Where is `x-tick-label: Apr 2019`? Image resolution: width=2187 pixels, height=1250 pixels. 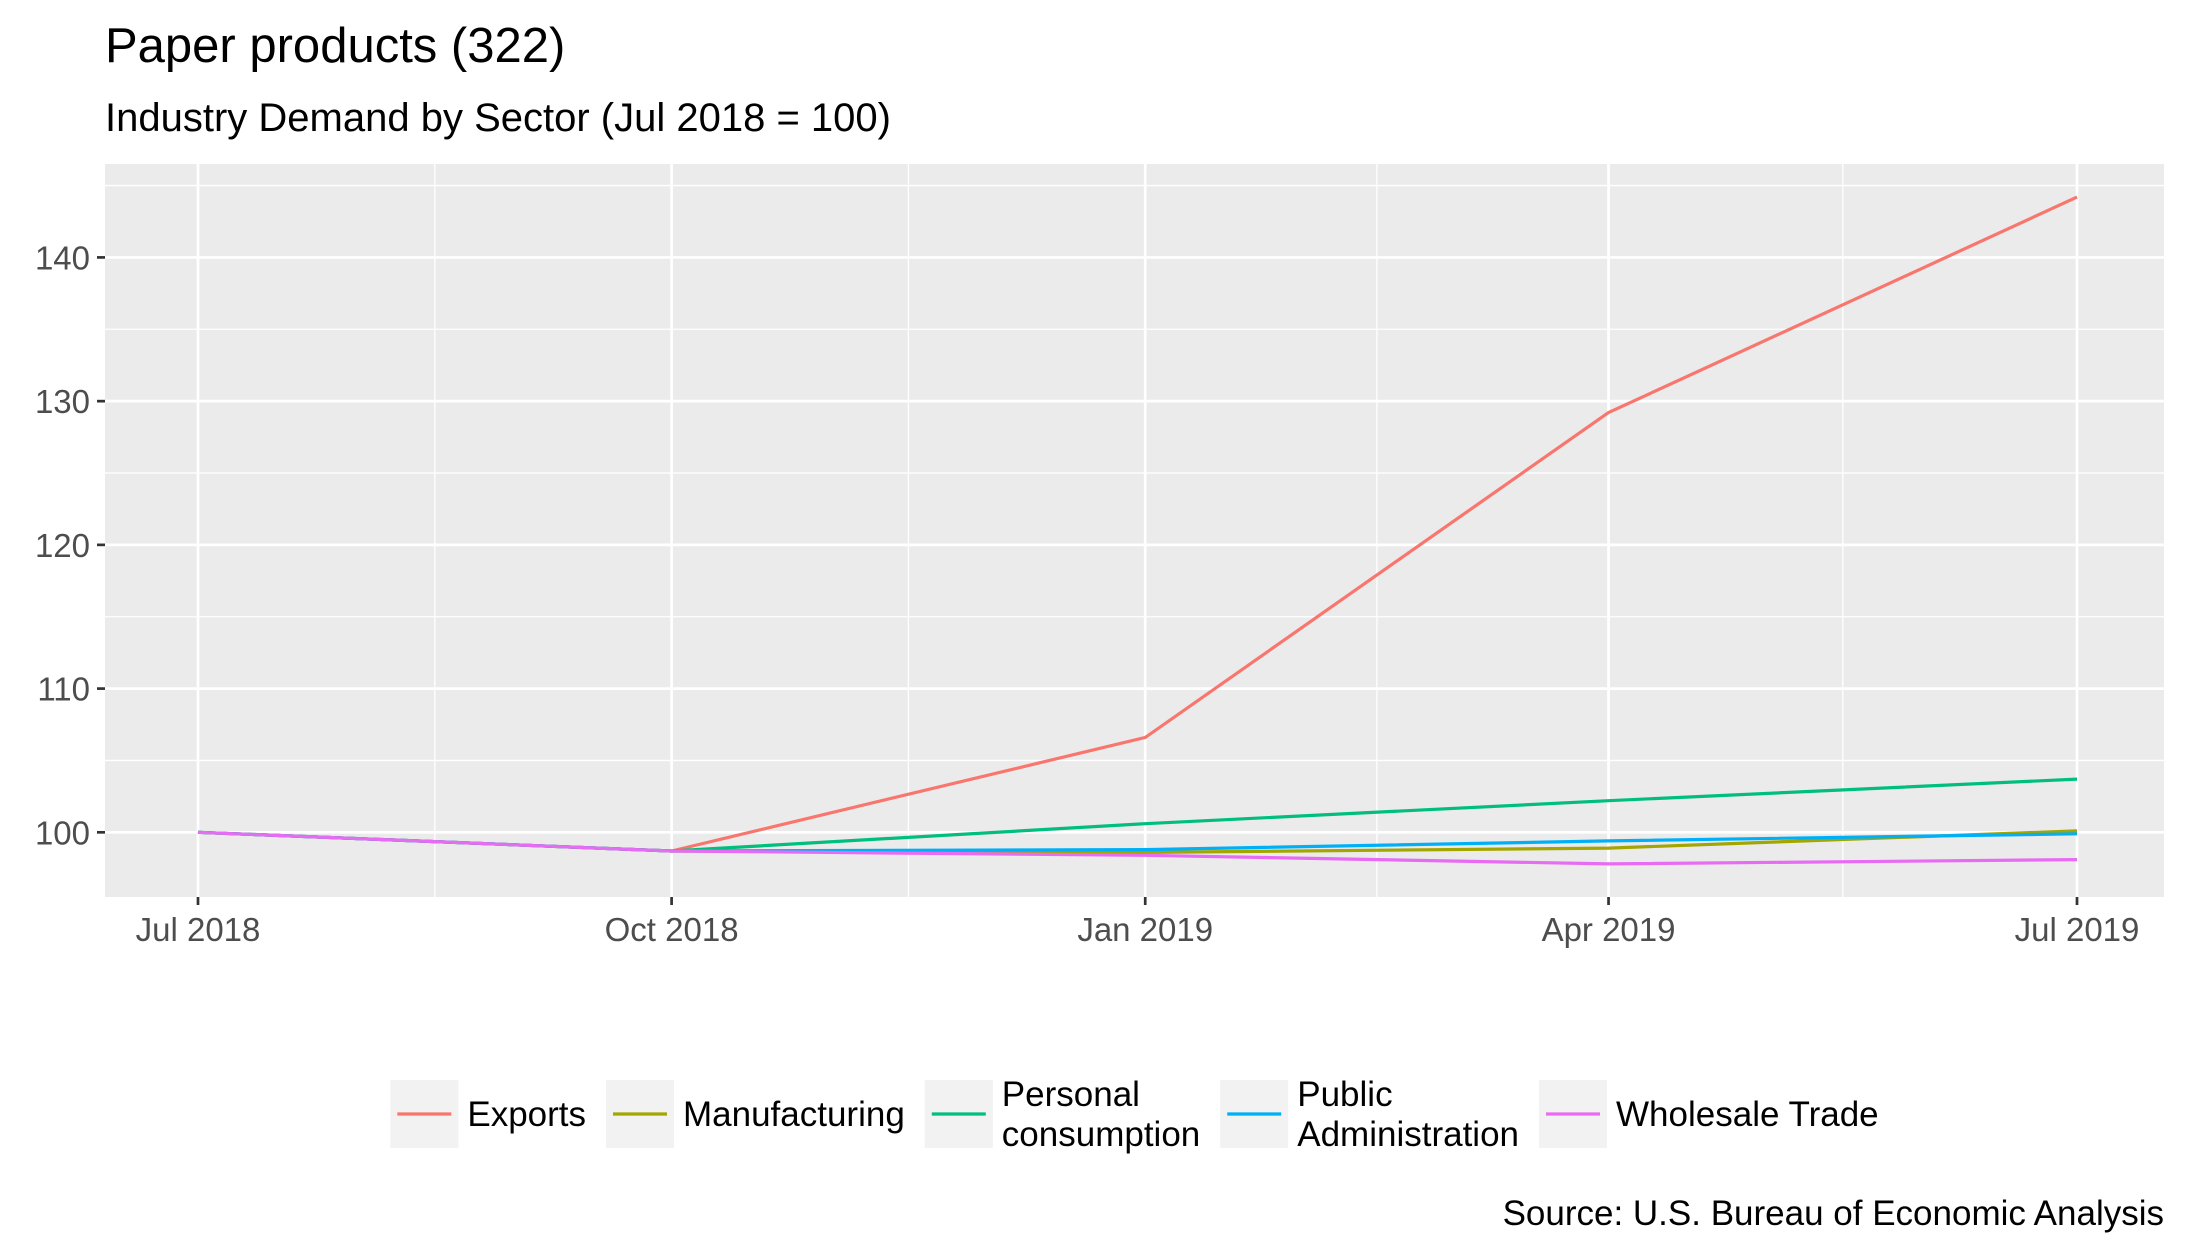 x-tick-label: Apr 2019 is located at coordinates (1609, 929).